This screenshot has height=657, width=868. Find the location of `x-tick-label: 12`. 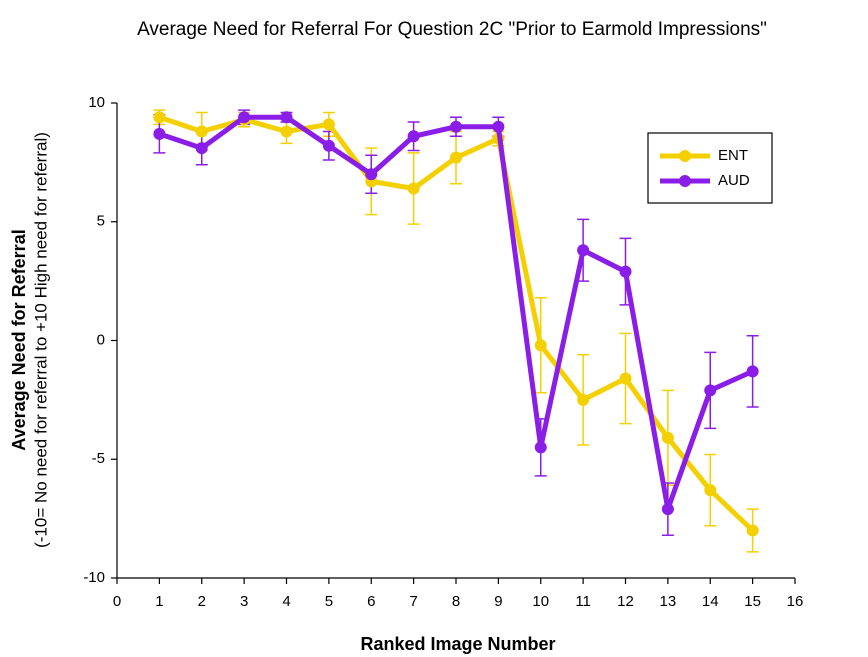

x-tick-label: 12 is located at coordinates (625, 601).